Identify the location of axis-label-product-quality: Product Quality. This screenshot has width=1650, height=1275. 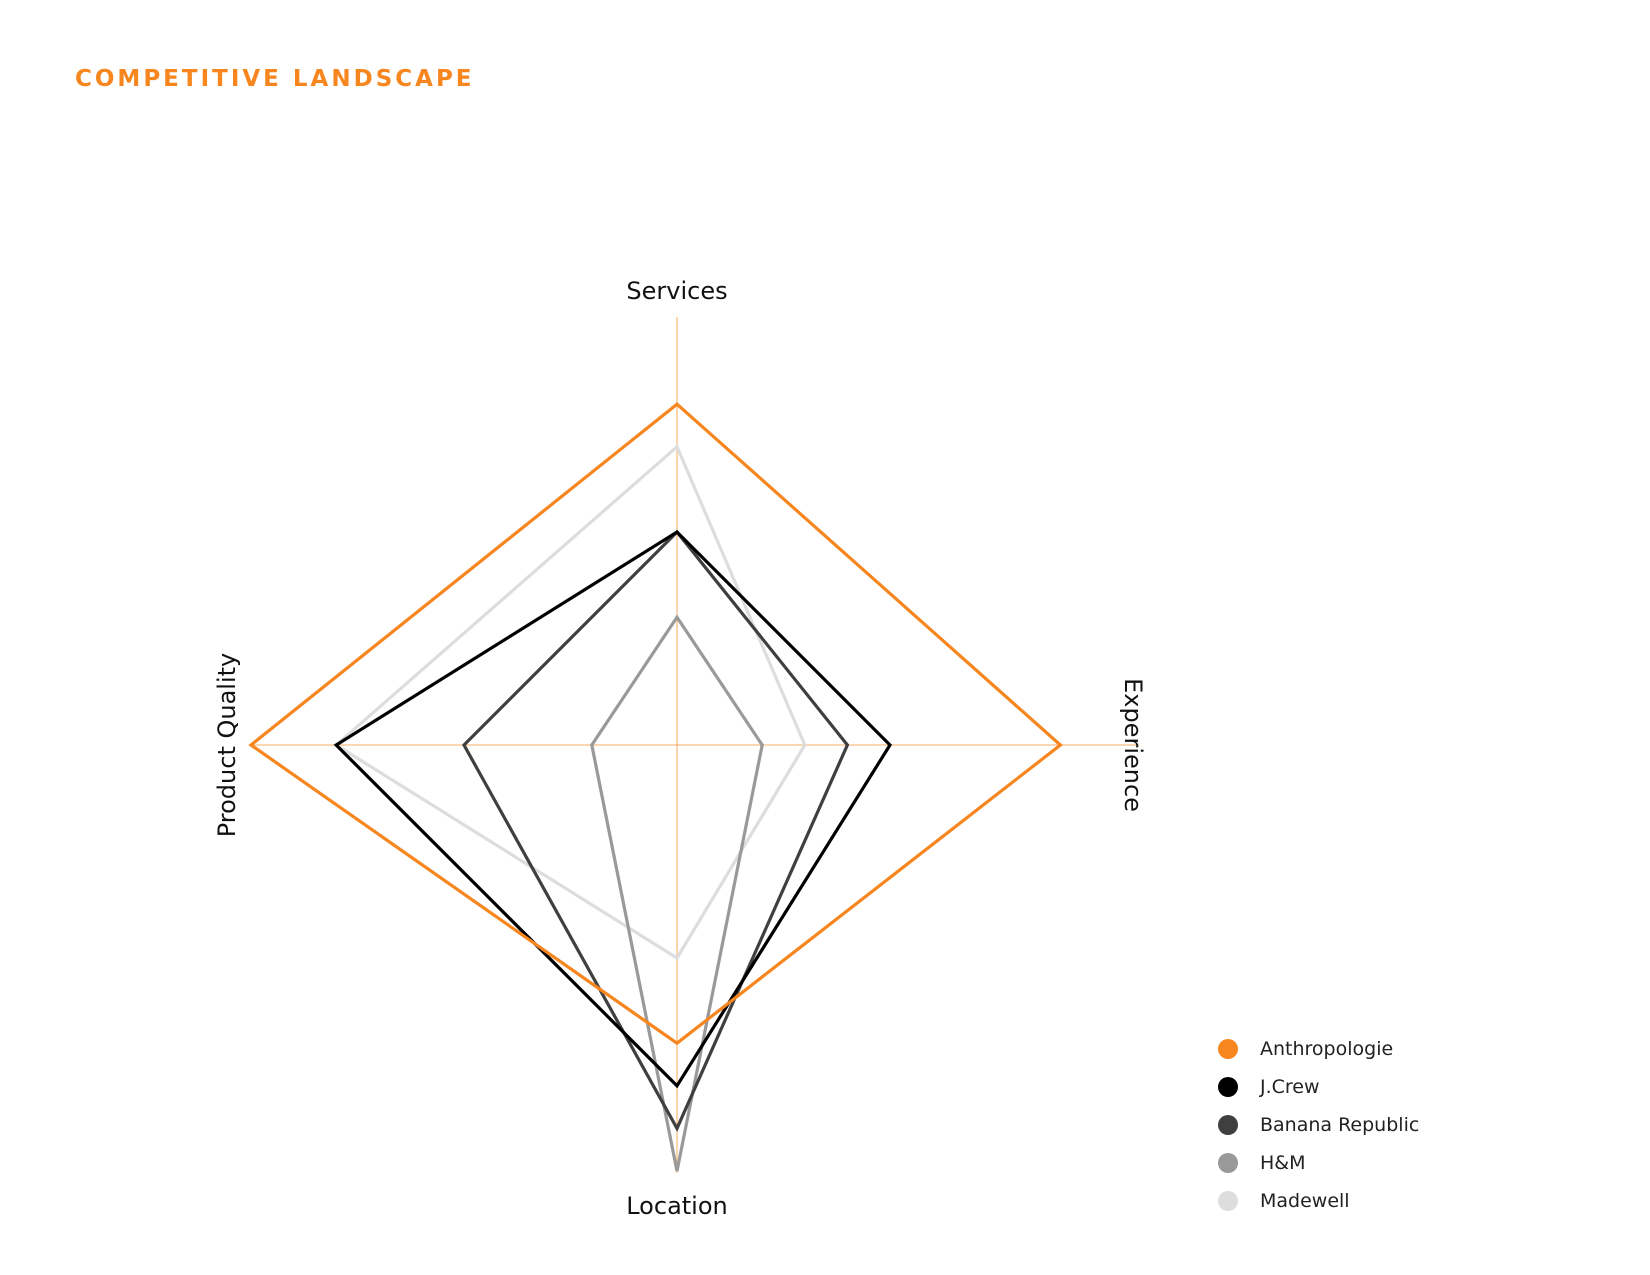
(227, 745).